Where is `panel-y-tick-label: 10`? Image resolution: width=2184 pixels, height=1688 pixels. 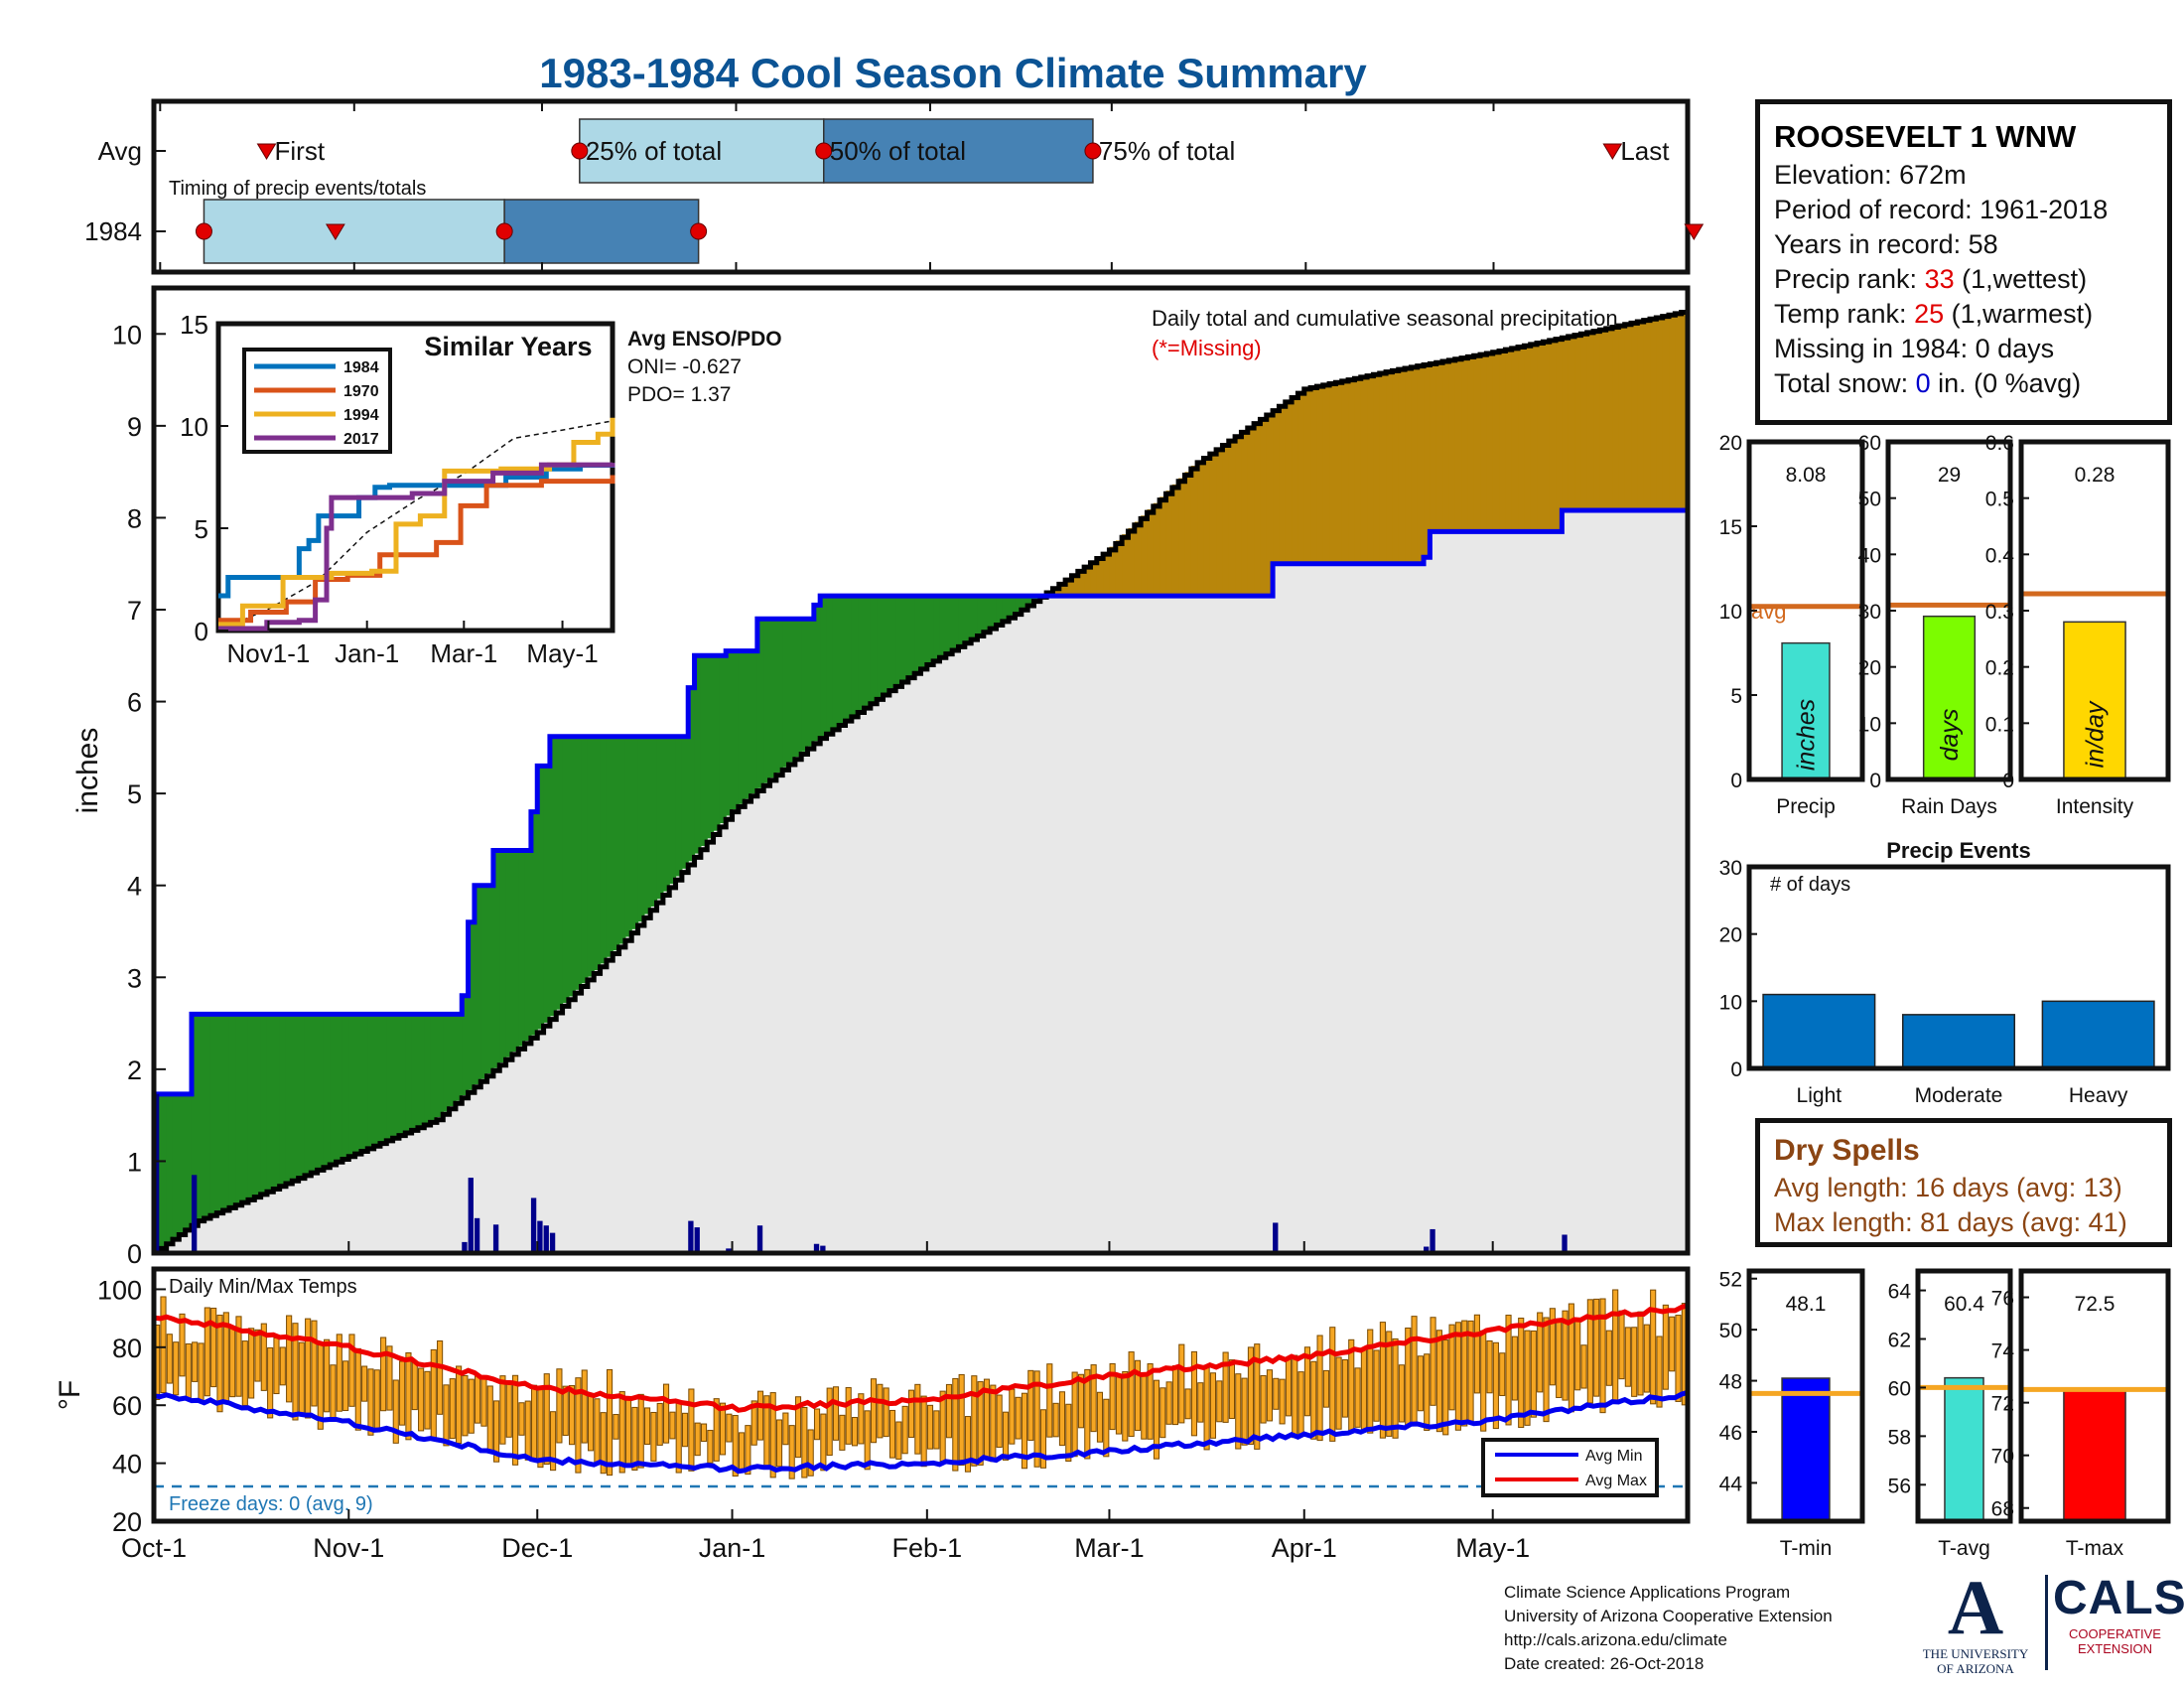 panel-y-tick-label: 10 is located at coordinates (1869, 724).